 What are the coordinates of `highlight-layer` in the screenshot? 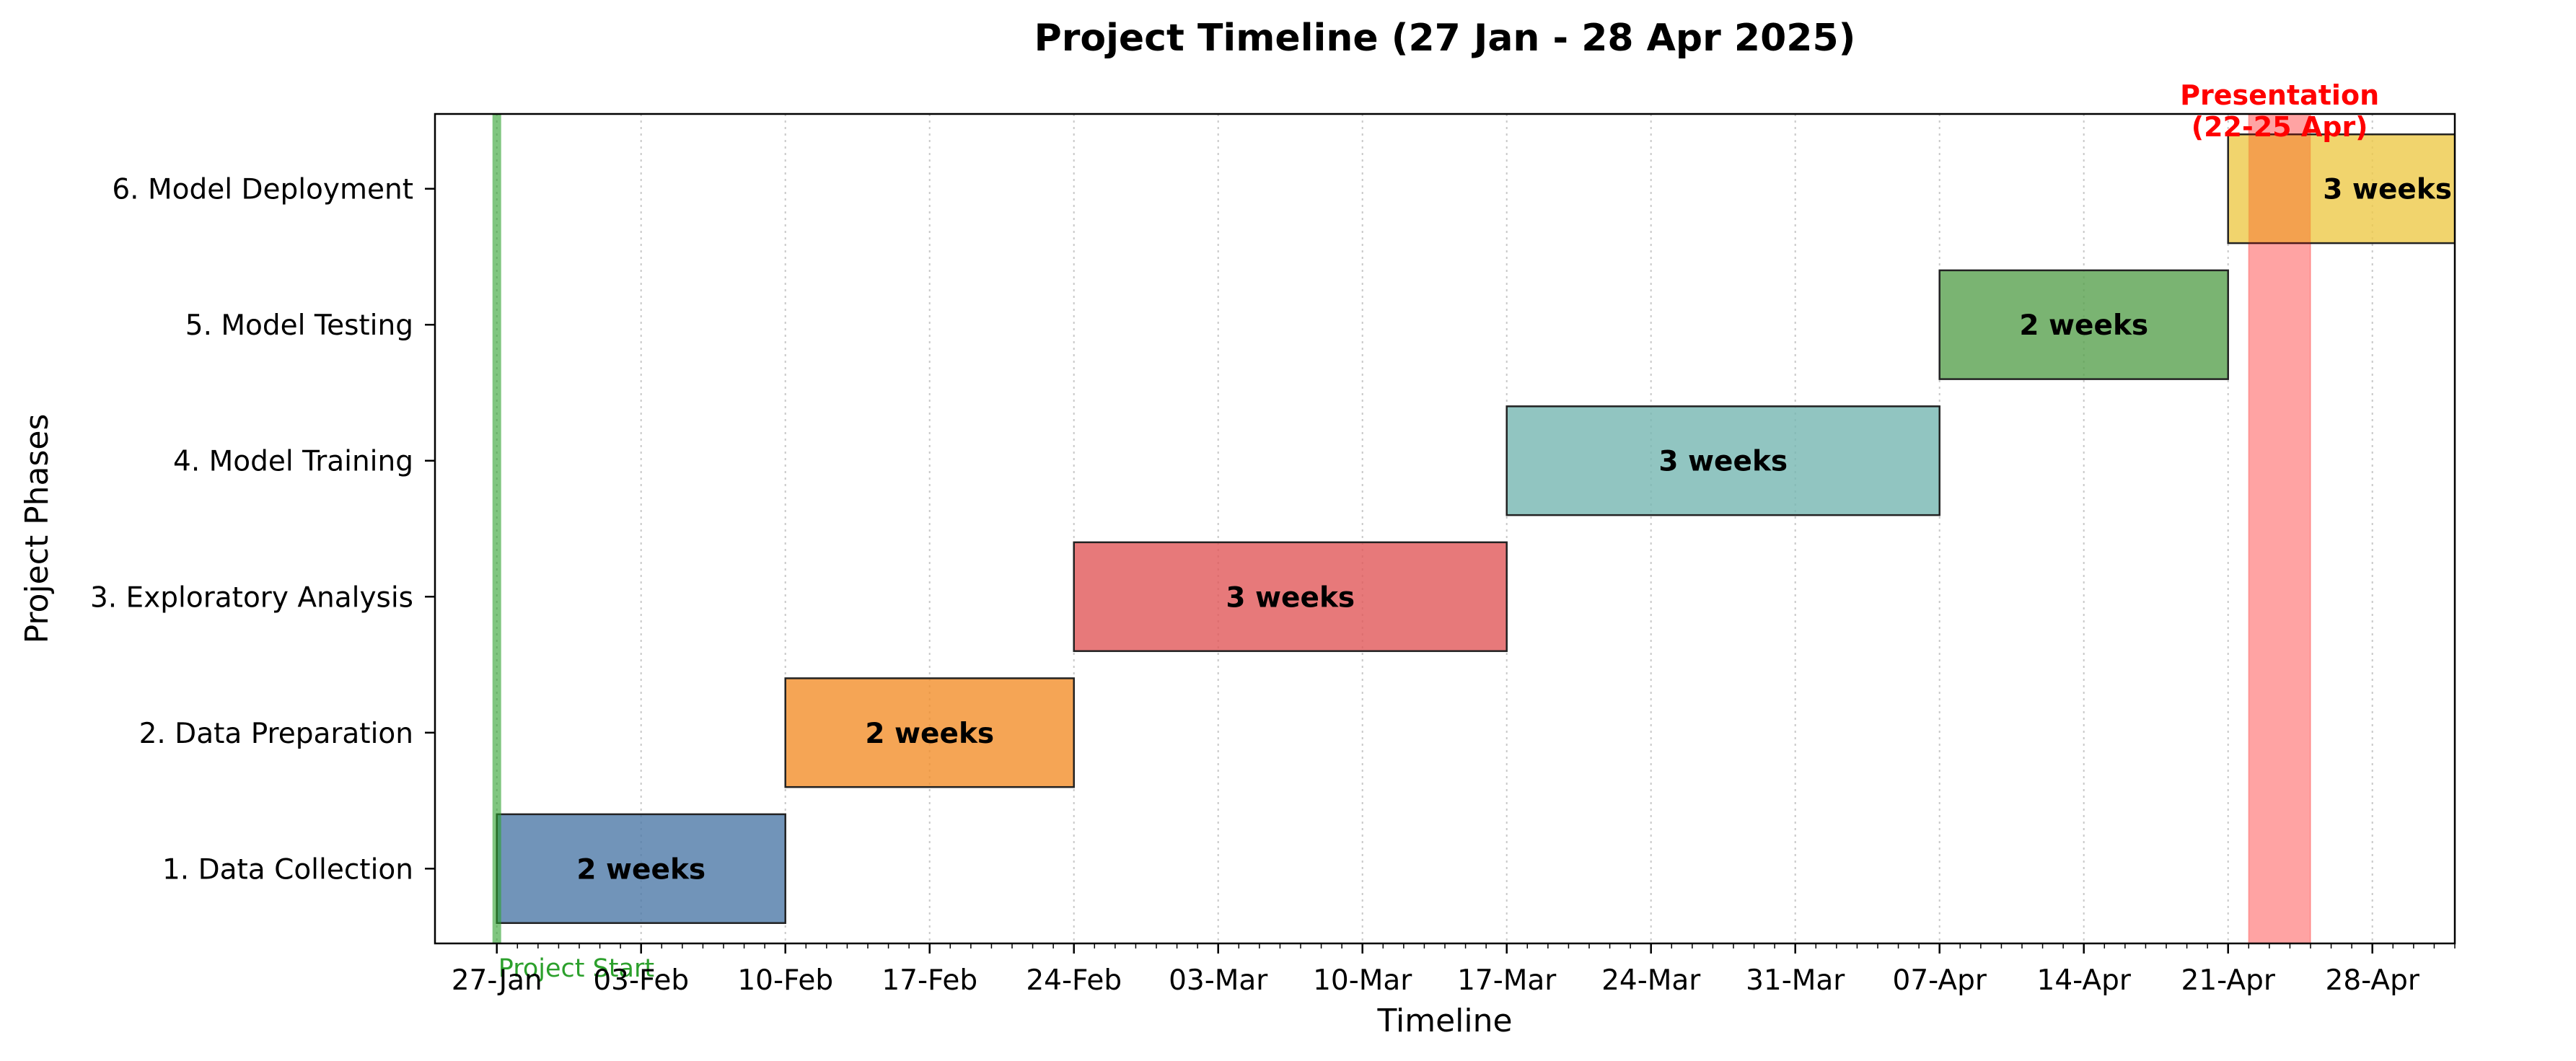 It's located at (2279, 528).